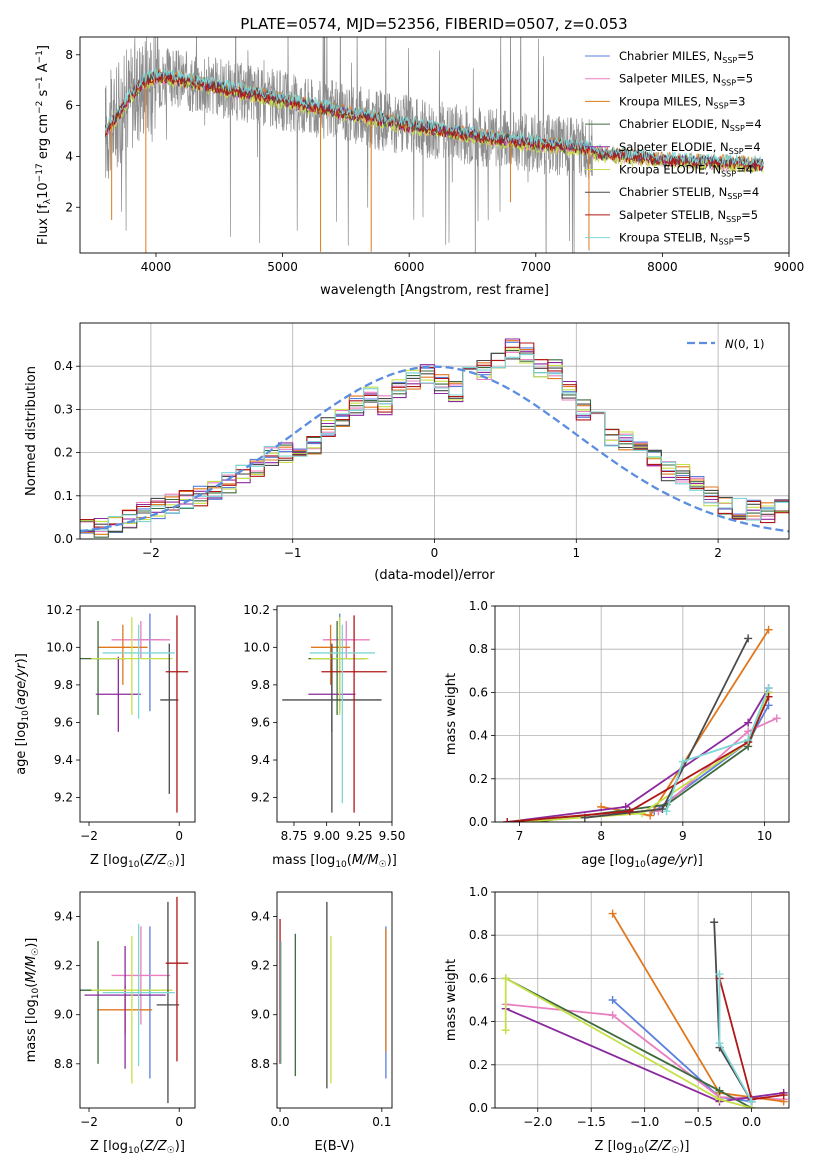  What do you see at coordinates (43, 94) in the screenshot?
I see `flux-label-part-6: s` at bounding box center [43, 94].